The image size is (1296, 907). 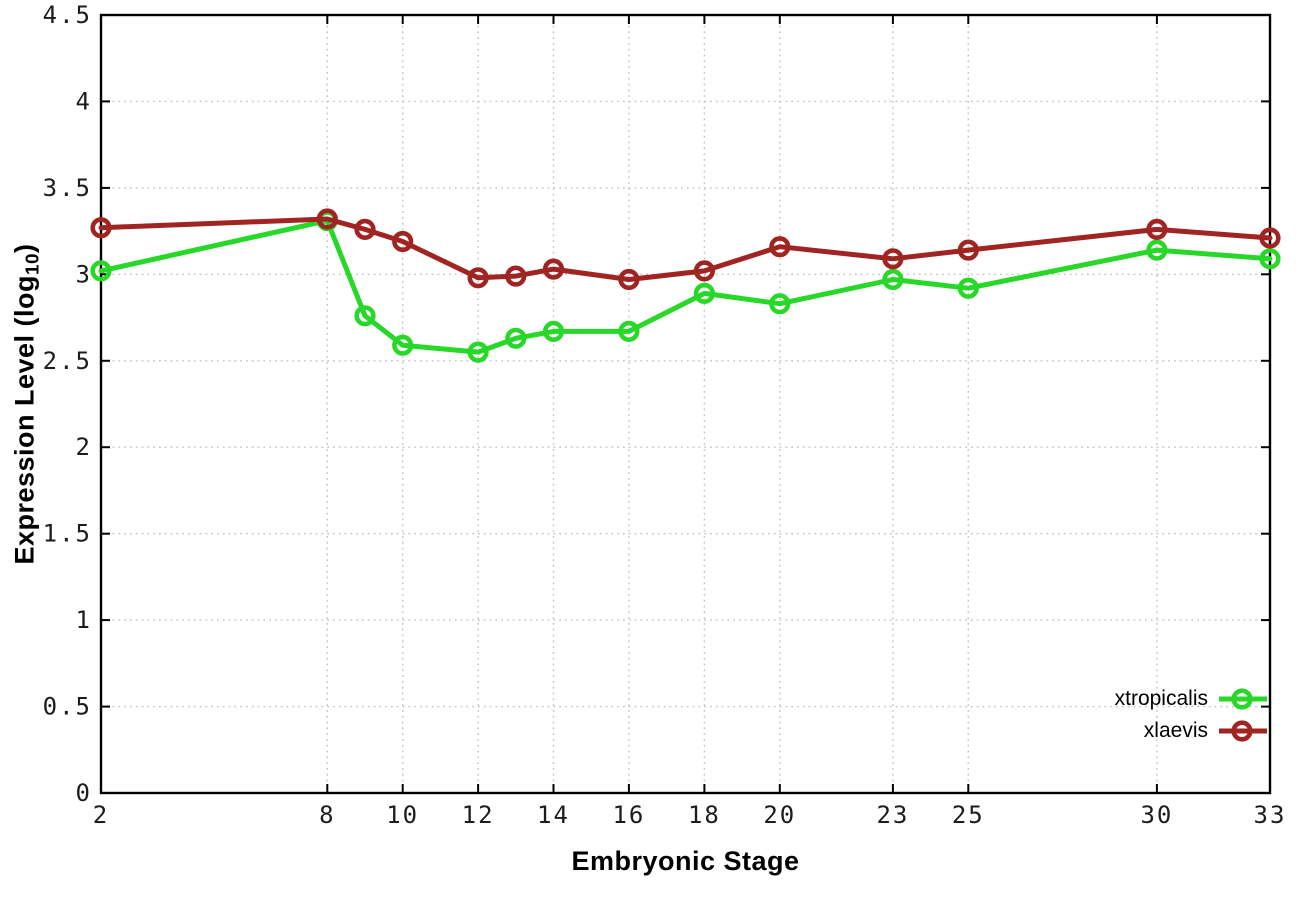 What do you see at coordinates (84, 274) in the screenshot?
I see `y-tick-label: 3` at bounding box center [84, 274].